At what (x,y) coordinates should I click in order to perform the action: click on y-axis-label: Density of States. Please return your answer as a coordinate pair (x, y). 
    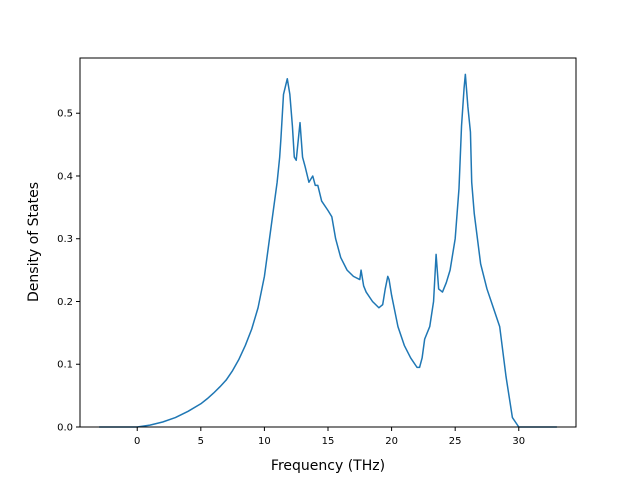
    Looking at the image, I should click on (34, 242).